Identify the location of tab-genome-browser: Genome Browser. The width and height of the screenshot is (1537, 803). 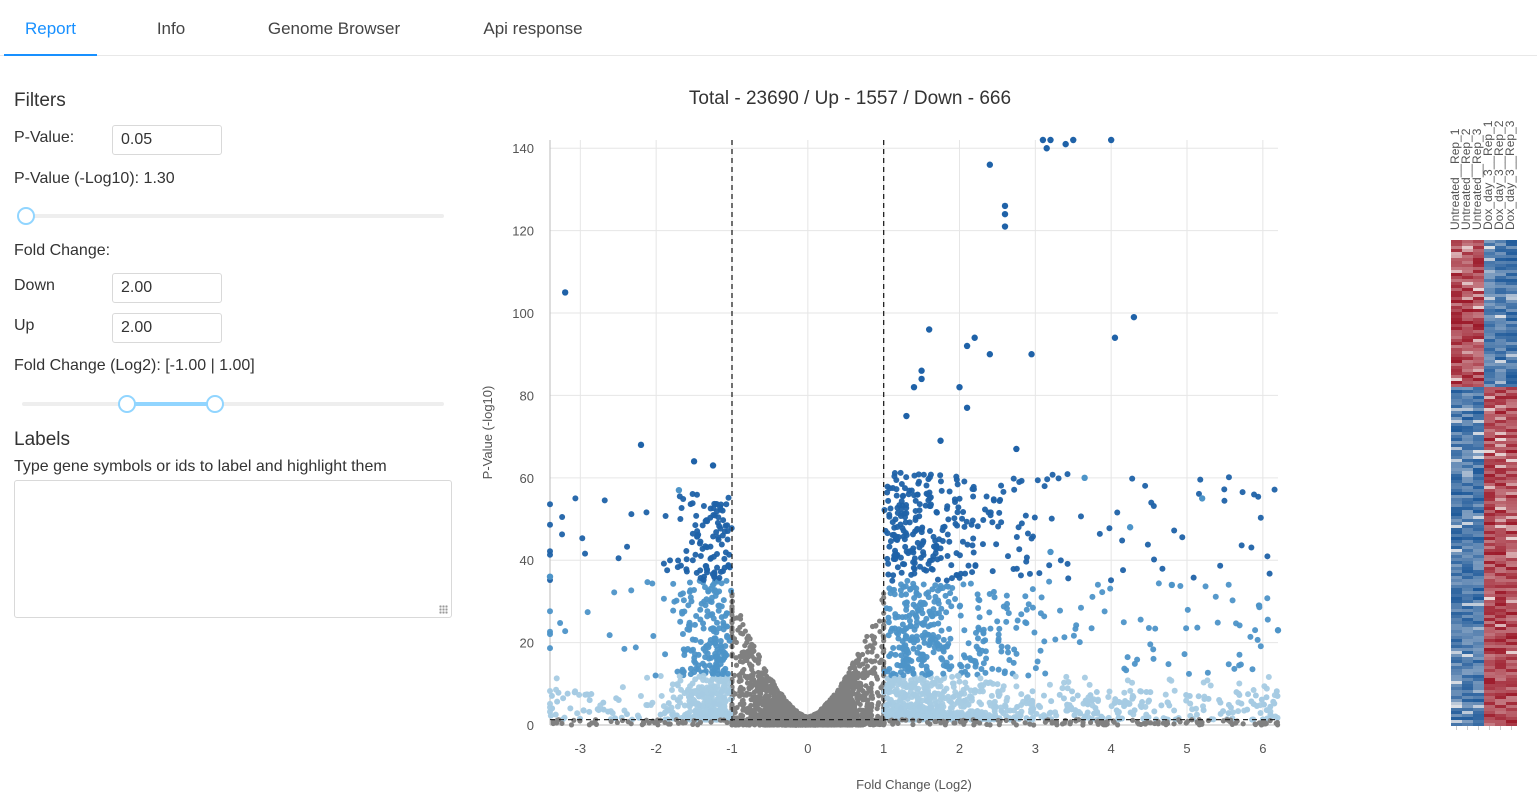
(334, 28).